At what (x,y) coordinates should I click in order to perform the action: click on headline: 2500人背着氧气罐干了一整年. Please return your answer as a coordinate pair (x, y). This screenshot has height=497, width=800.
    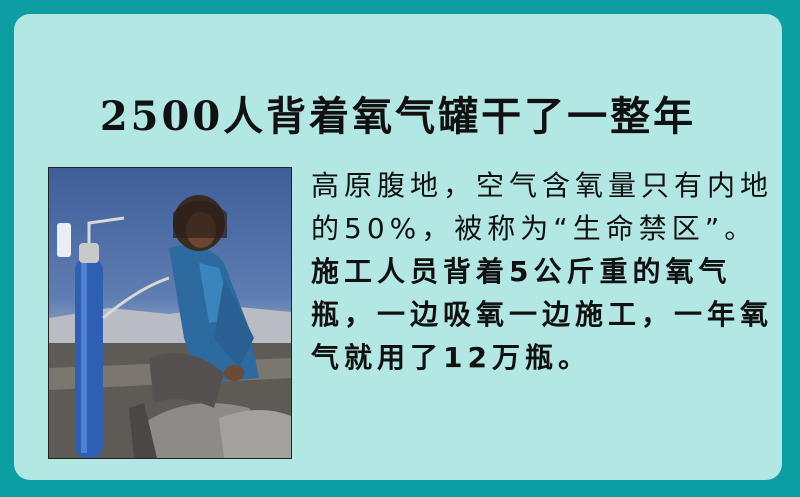
    Looking at the image, I should click on (398, 116).